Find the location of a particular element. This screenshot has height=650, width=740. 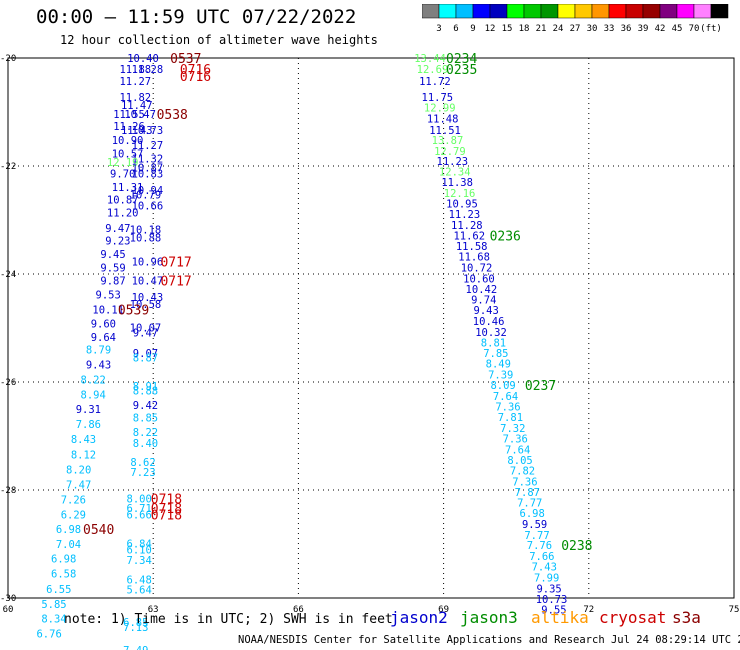

wave-height-label: 11.58 is located at coordinates (472, 247).